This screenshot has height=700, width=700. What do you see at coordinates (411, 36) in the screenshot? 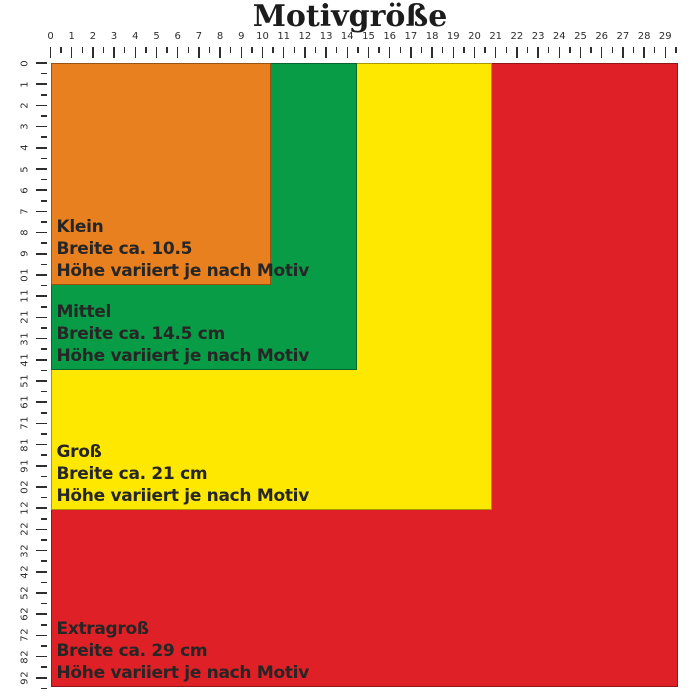
I see `top-ruler-number: 17` at bounding box center [411, 36].